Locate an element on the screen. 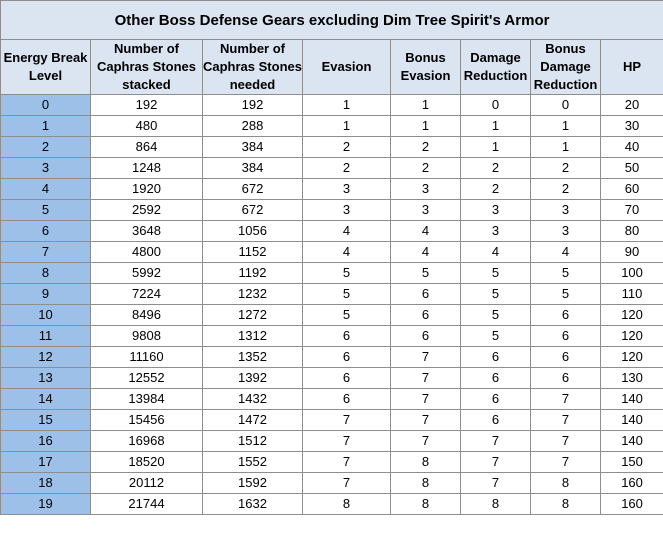  cell-stones-needed: 1056 is located at coordinates (252, 231).